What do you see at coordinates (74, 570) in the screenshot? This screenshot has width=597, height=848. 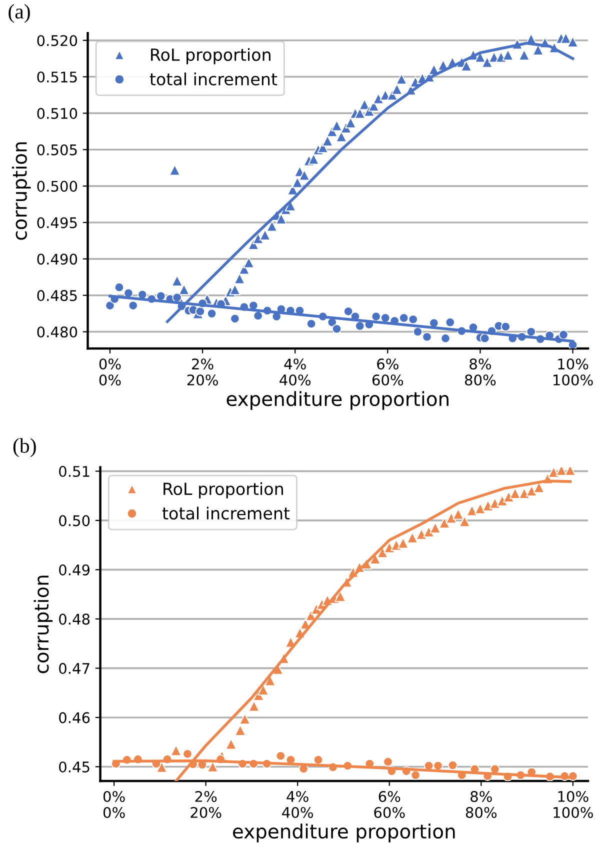 I see `y-tick-label: 0.49` at bounding box center [74, 570].